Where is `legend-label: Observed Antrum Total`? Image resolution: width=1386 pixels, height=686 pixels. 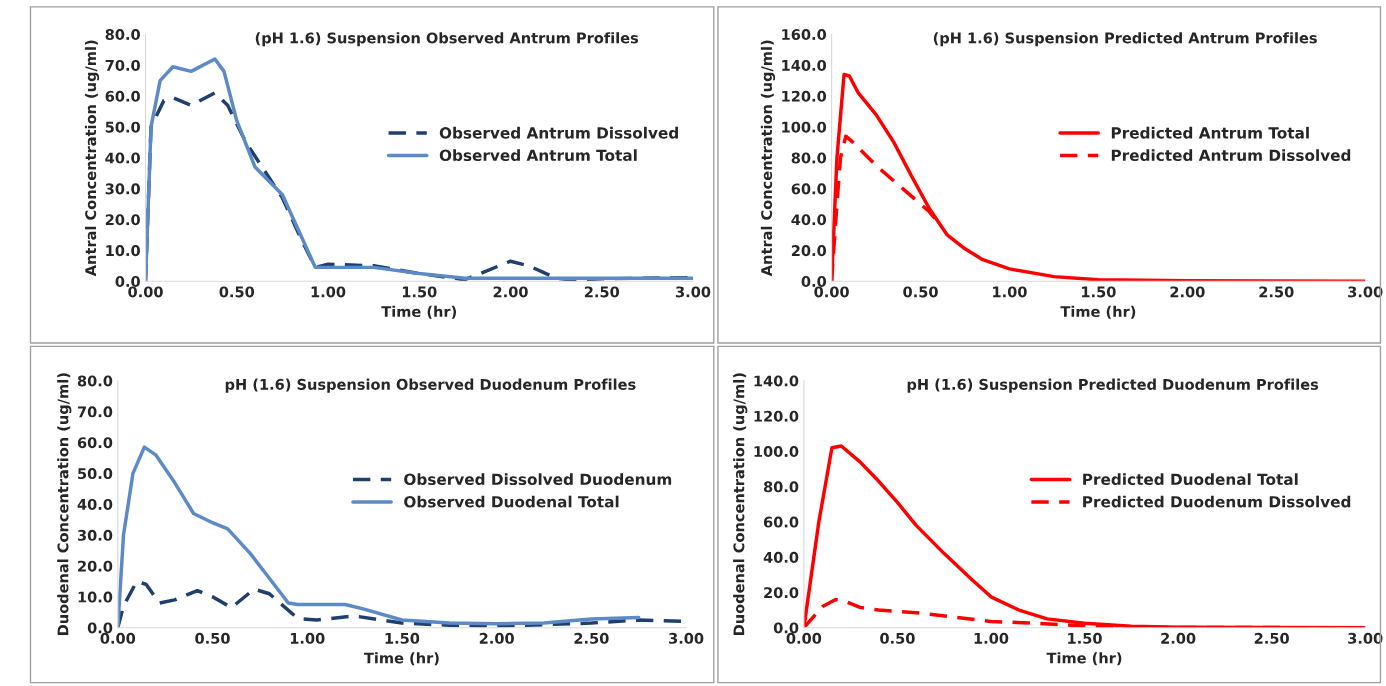
legend-label: Observed Antrum Total is located at coordinates (538, 155).